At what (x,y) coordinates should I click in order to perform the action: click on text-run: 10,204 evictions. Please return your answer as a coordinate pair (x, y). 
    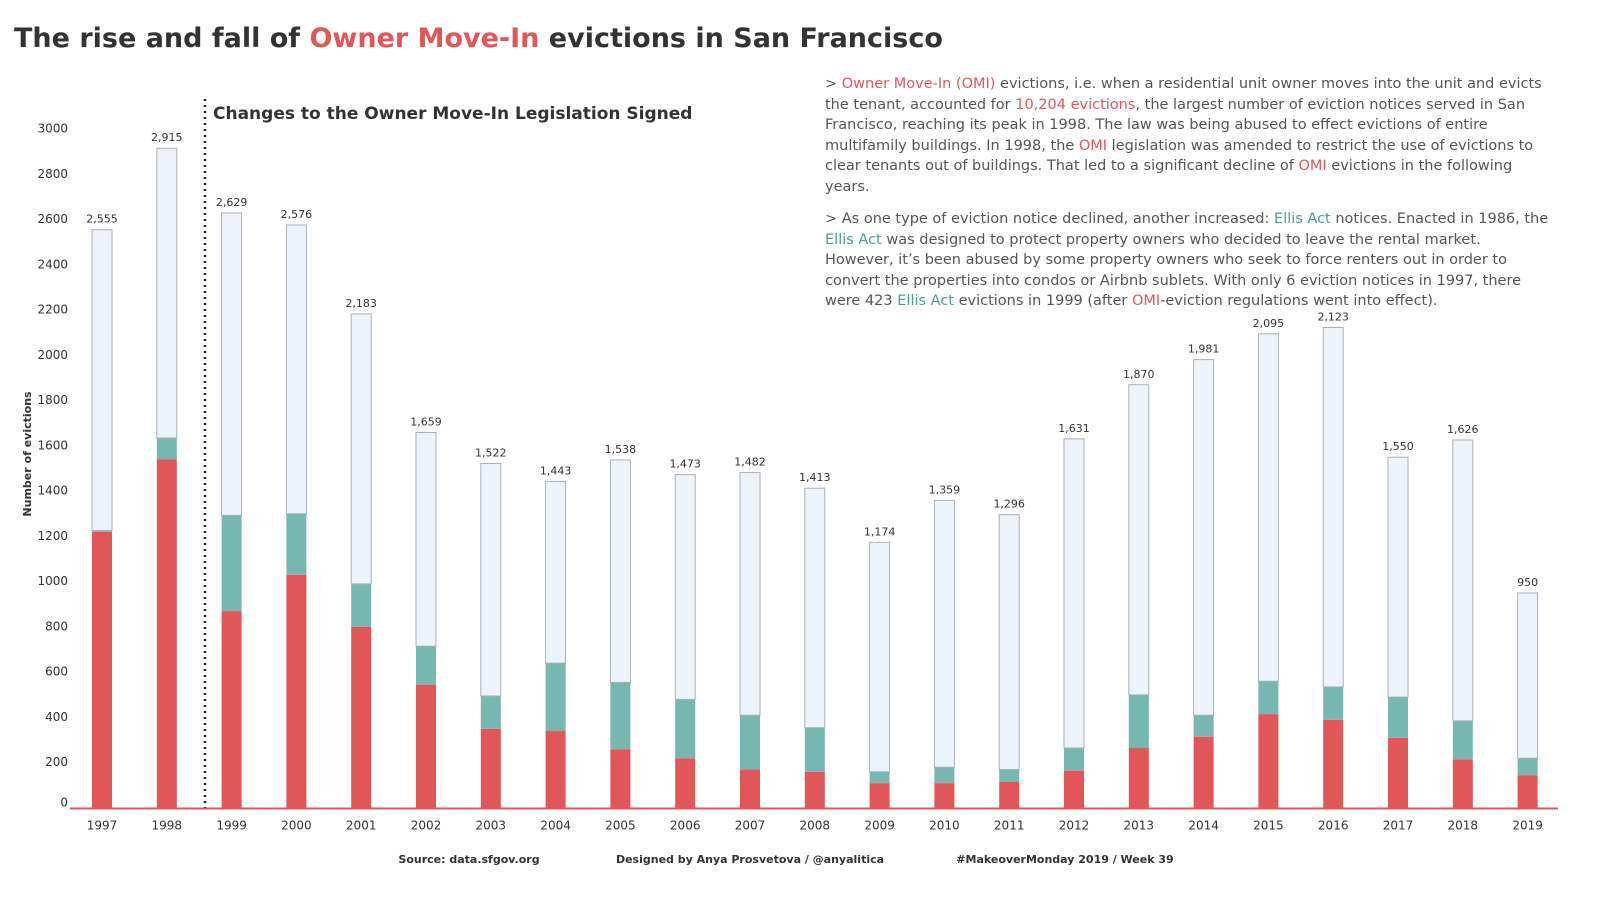
    Looking at the image, I should click on (1075, 104).